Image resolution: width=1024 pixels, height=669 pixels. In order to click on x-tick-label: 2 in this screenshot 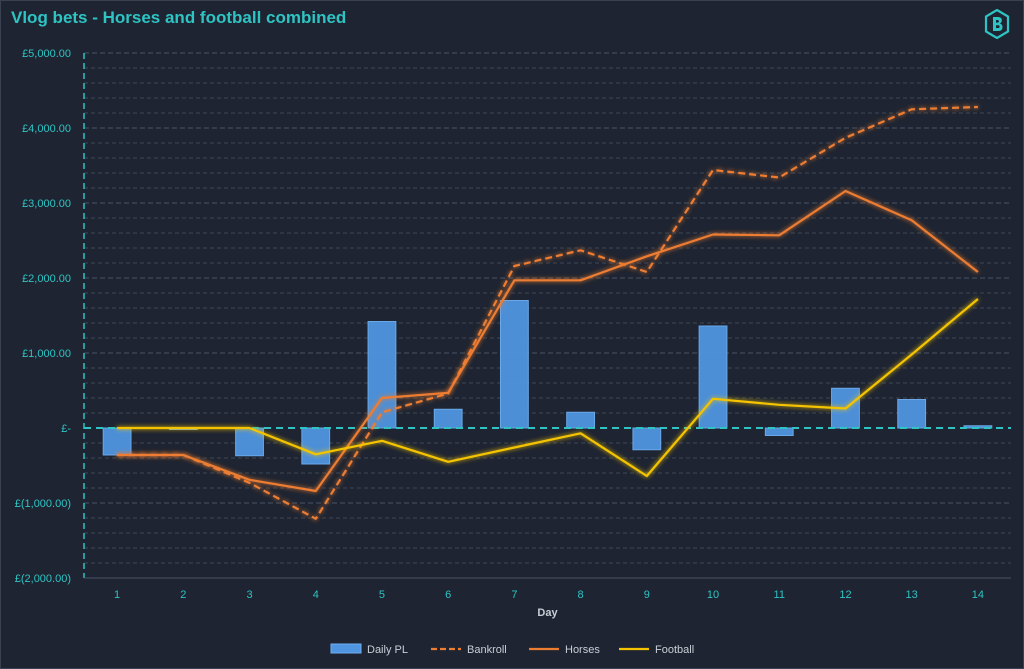, I will do `click(183, 595)`.